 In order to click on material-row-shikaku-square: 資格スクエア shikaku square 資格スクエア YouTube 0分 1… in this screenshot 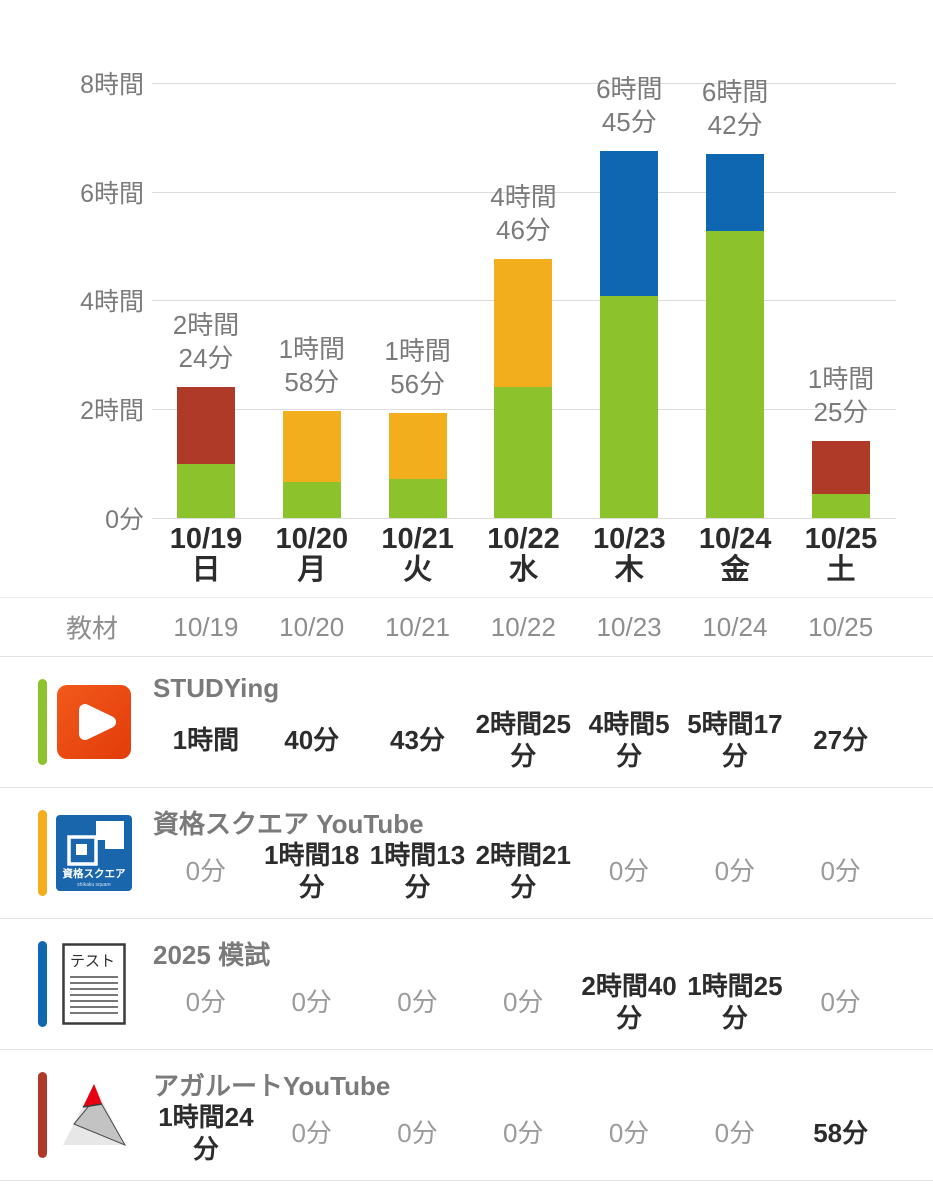, I will do `click(466, 853)`.